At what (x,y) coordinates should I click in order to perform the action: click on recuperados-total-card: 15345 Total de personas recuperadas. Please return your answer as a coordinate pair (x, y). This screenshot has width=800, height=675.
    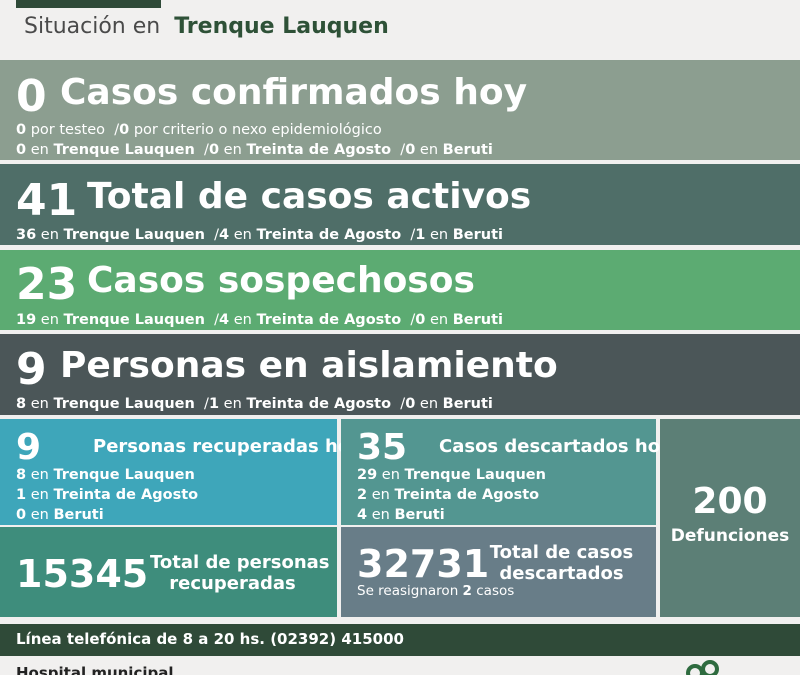
    Looking at the image, I should click on (168, 572).